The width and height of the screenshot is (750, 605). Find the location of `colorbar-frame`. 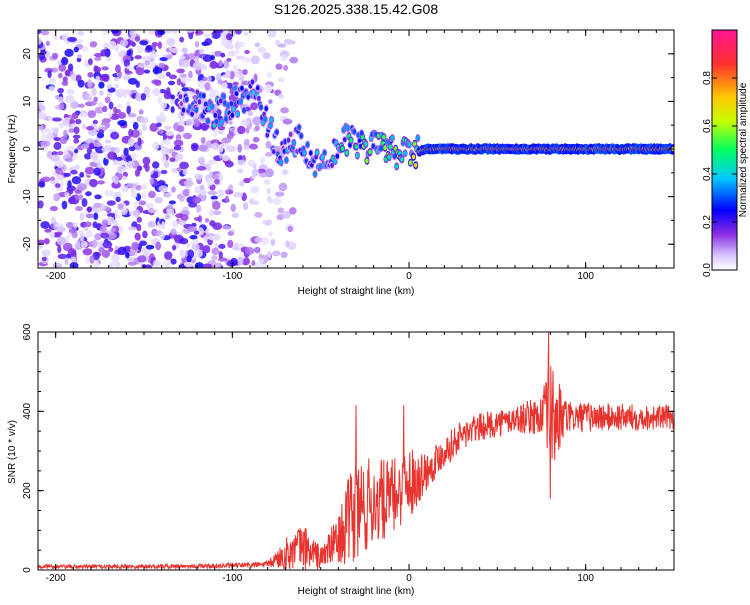

colorbar-frame is located at coordinates (724, 150).